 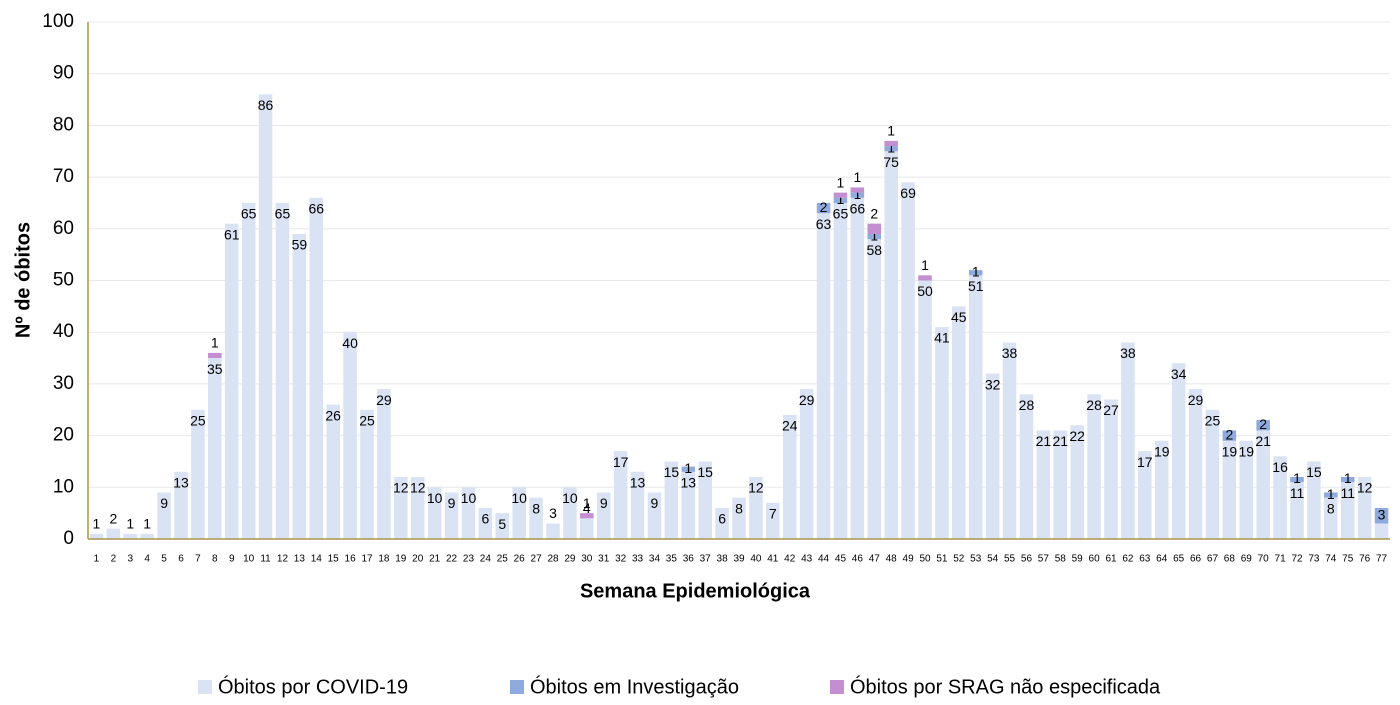 I want to click on x-tick-label: 47, so click(x=875, y=559).